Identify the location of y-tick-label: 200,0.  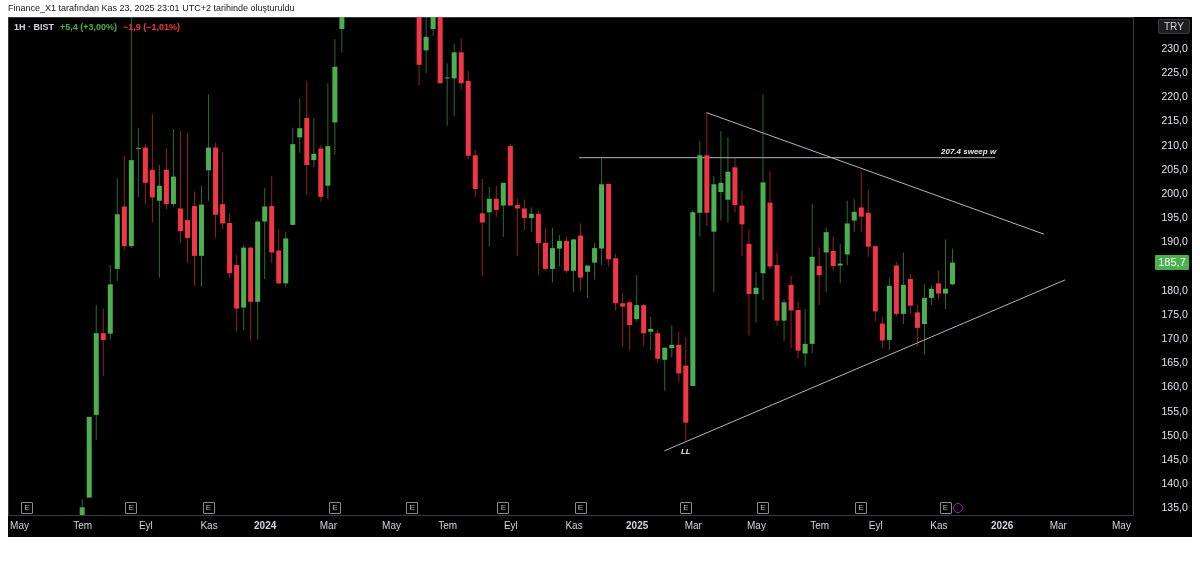
(1174, 192).